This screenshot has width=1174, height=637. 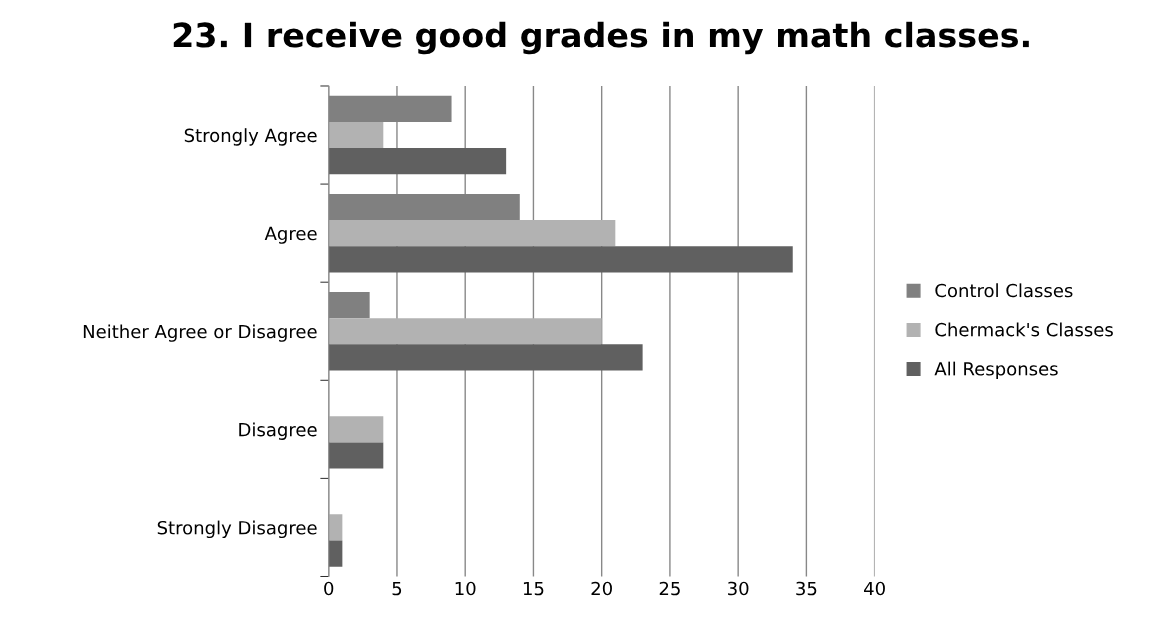 I want to click on x-tick-label: 10, so click(x=465, y=588).